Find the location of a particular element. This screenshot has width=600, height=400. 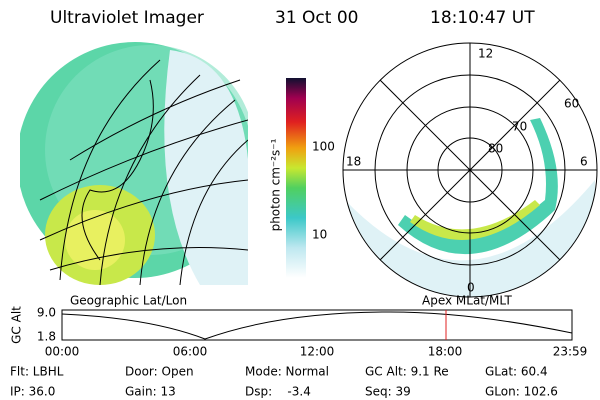

info-field: Dsp: -3.4 is located at coordinates (278, 392).